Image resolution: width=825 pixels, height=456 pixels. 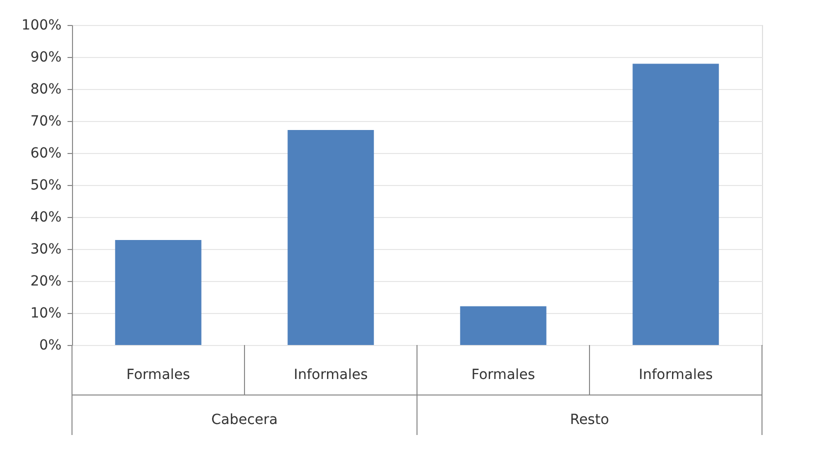 What do you see at coordinates (46, 58) in the screenshot?
I see `y-tick-label: 90%` at bounding box center [46, 58].